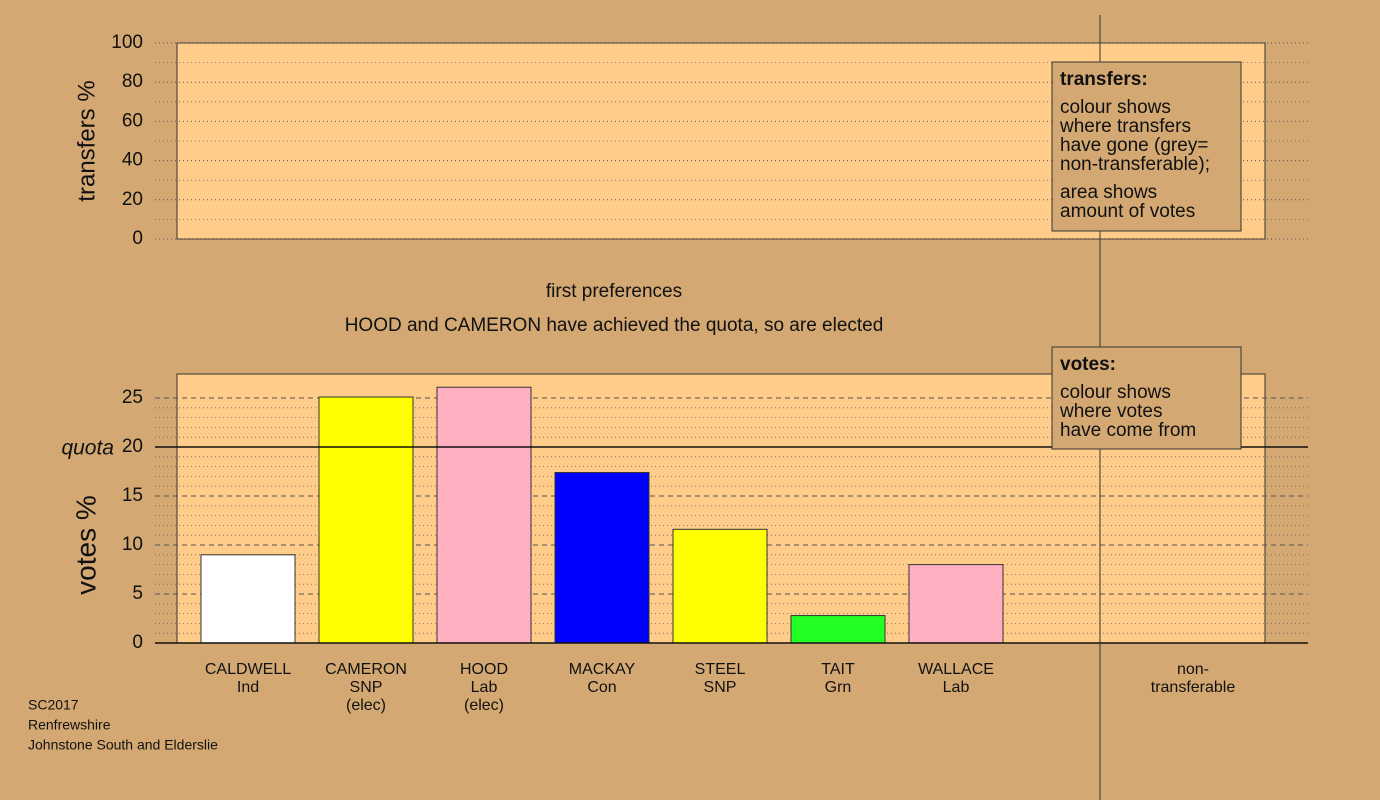 The height and width of the screenshot is (800, 1380). Describe the element at coordinates (720, 669) in the screenshot. I see `x-tick-label: STEEL` at that location.